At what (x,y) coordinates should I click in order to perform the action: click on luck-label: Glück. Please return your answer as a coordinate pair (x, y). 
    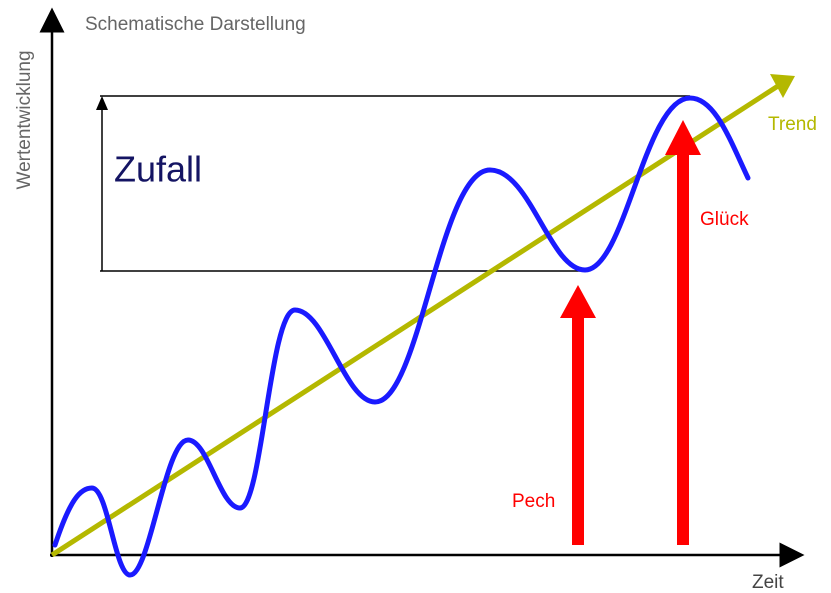
    Looking at the image, I should click on (724, 219).